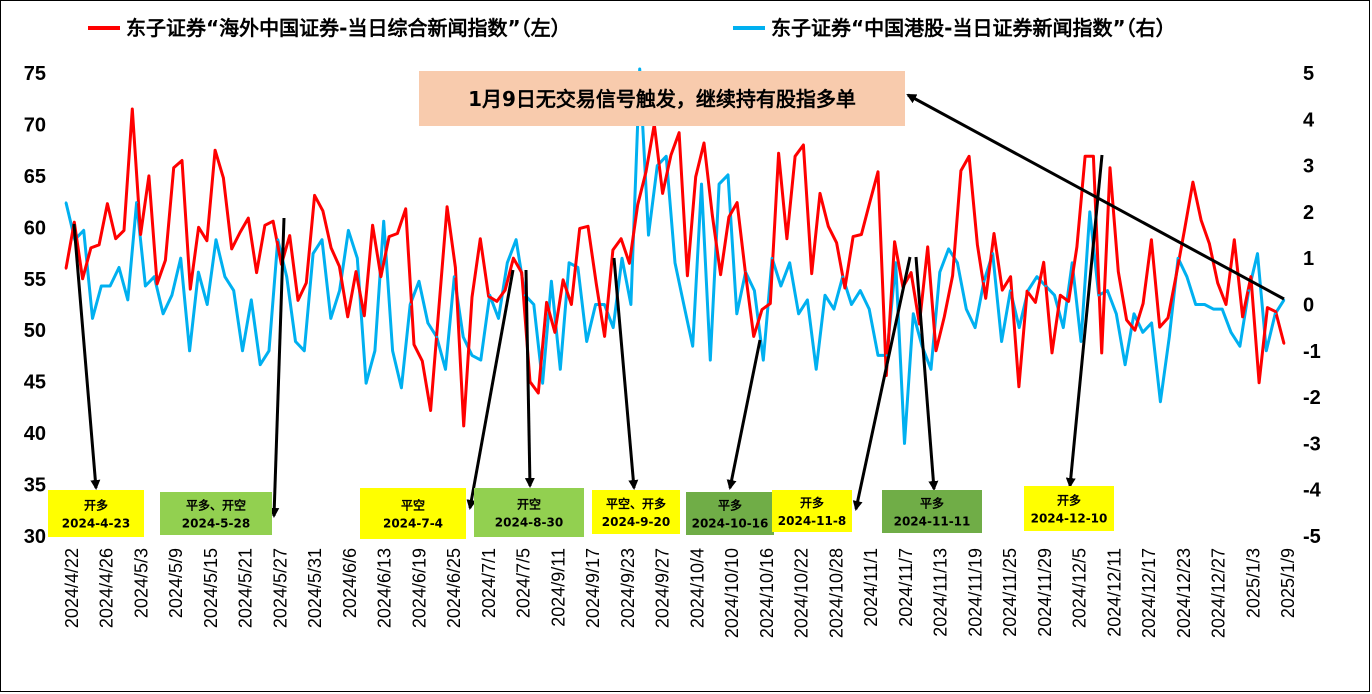  I want to click on x-tick-label: 2025/1/3, so click(1253, 583).